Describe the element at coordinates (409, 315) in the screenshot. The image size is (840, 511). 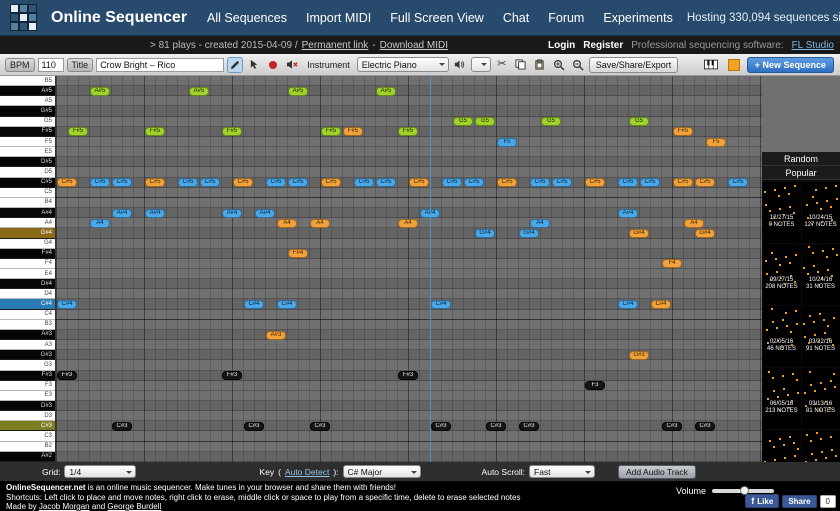
I see `grid-row-c4` at that location.